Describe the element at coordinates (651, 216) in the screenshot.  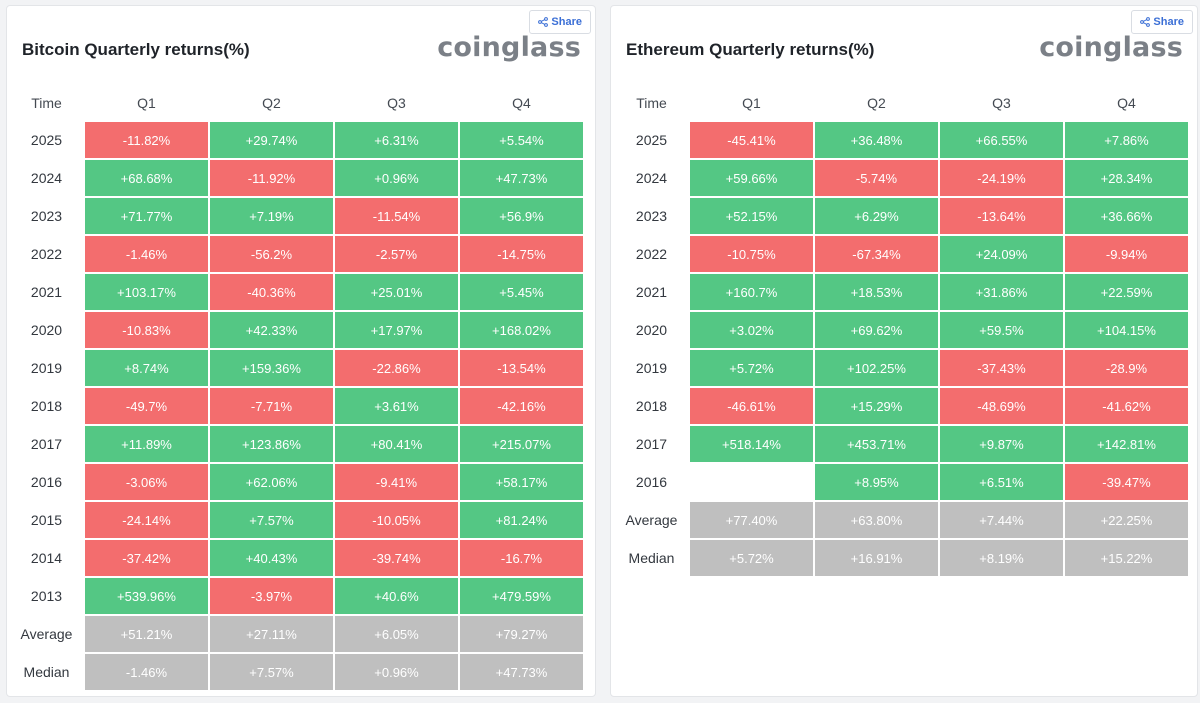
I see `year-label: 2023` at that location.